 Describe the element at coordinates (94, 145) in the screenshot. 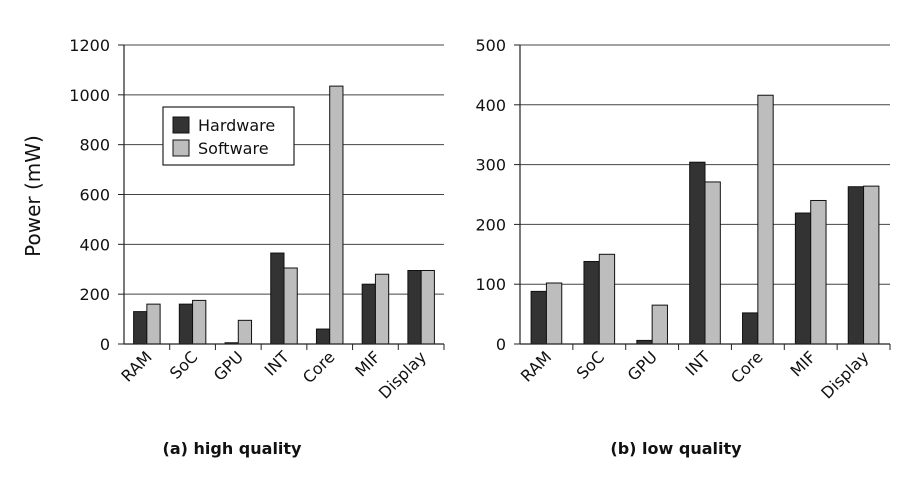

I see `y-tick-label: 800` at that location.